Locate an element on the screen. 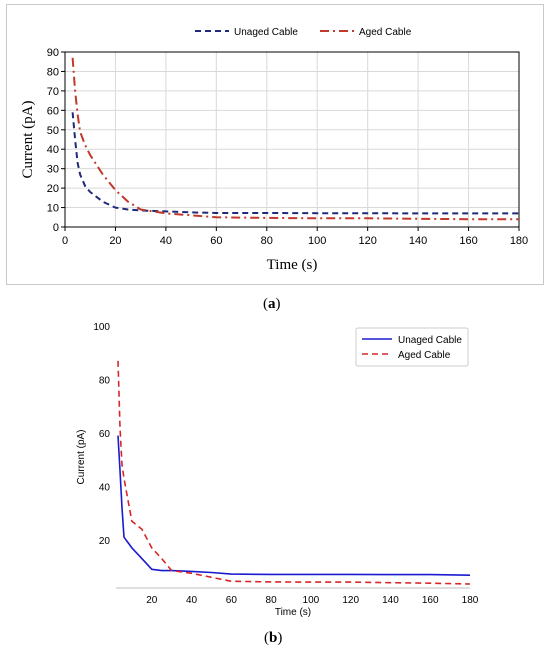 The height and width of the screenshot is (652, 550). y-tick-label: 70 is located at coordinates (53, 92).